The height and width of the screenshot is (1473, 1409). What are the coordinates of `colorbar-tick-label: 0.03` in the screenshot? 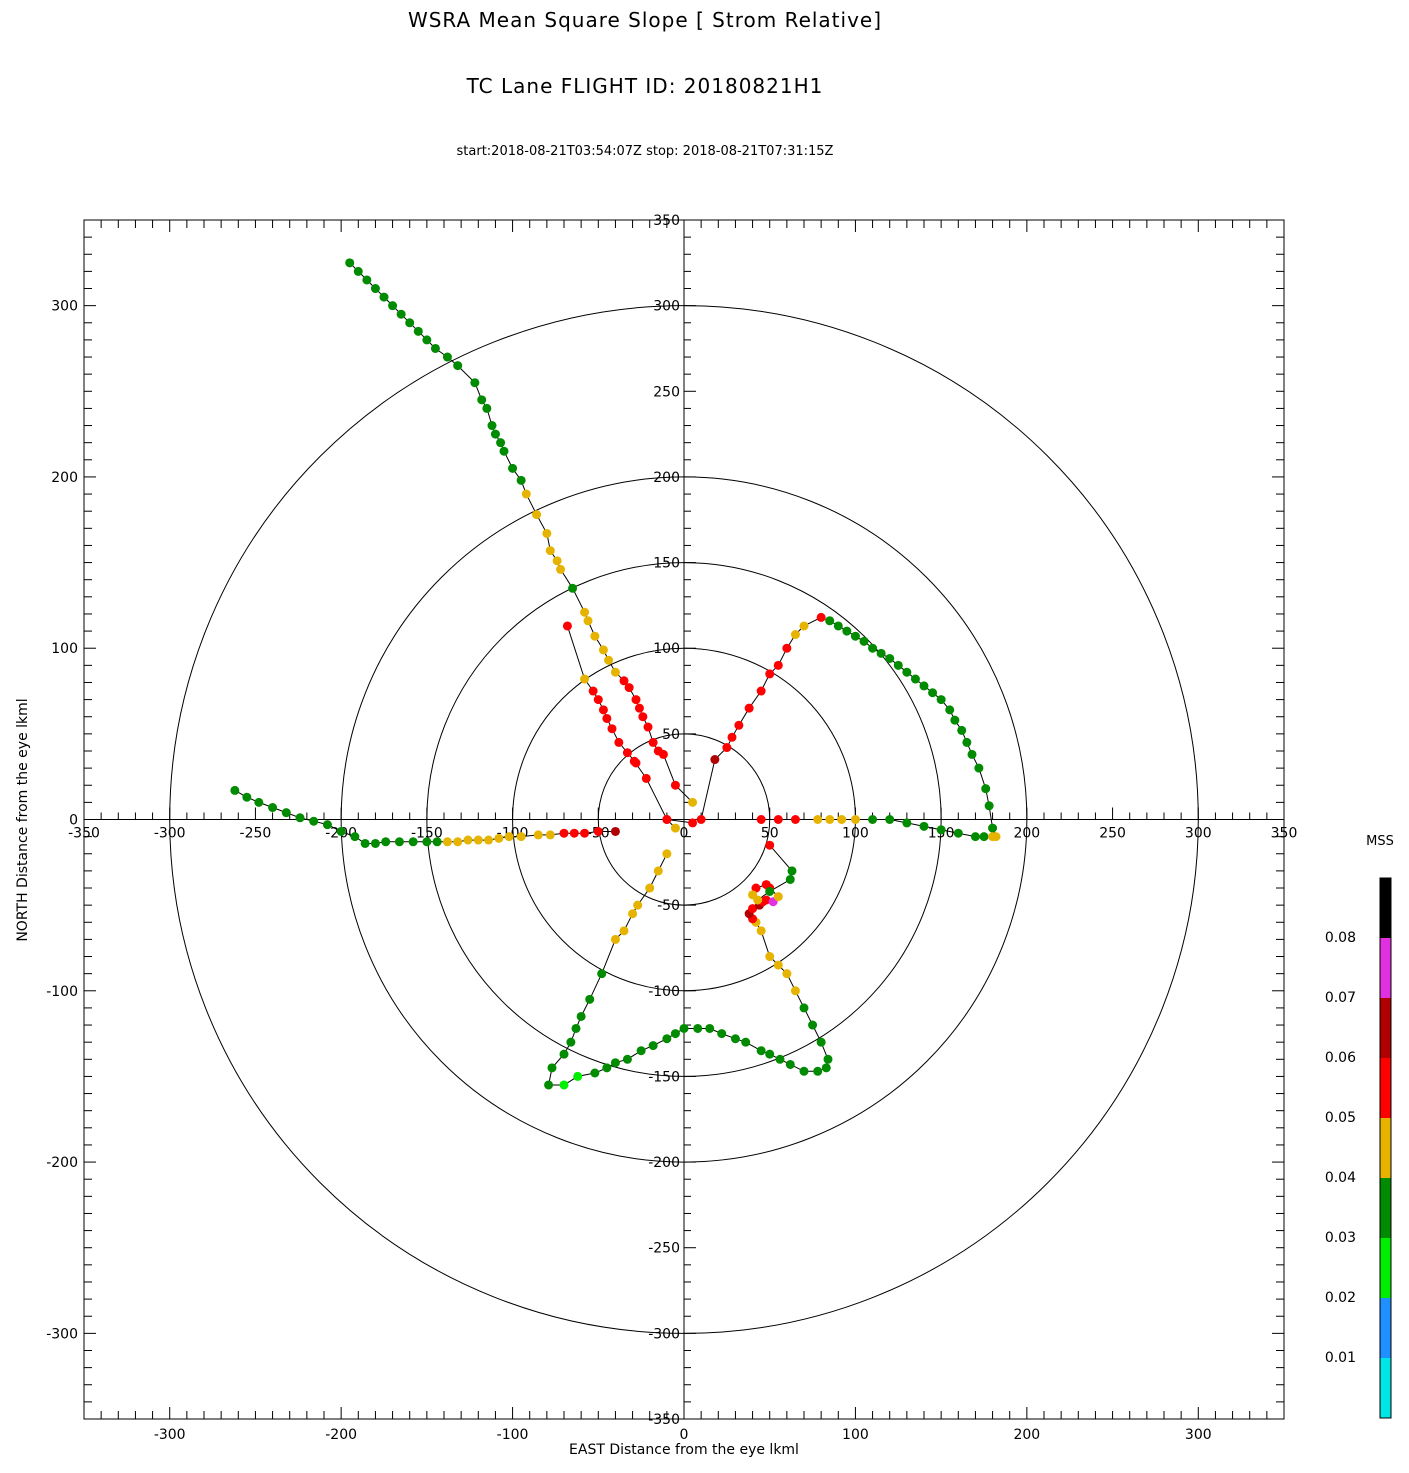 It's located at (1340, 1238).